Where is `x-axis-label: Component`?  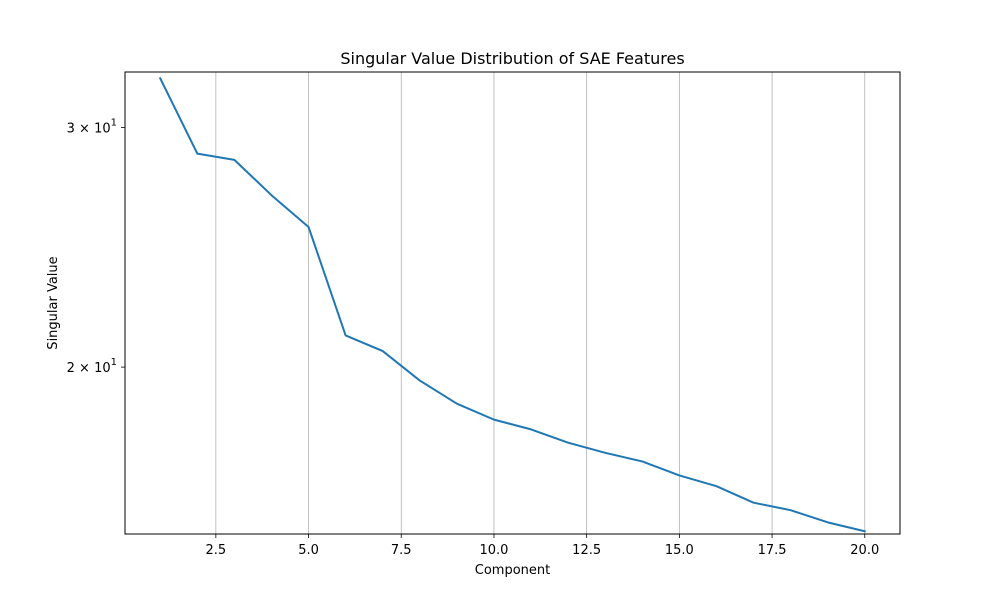
x-axis-label: Component is located at coordinates (512, 570).